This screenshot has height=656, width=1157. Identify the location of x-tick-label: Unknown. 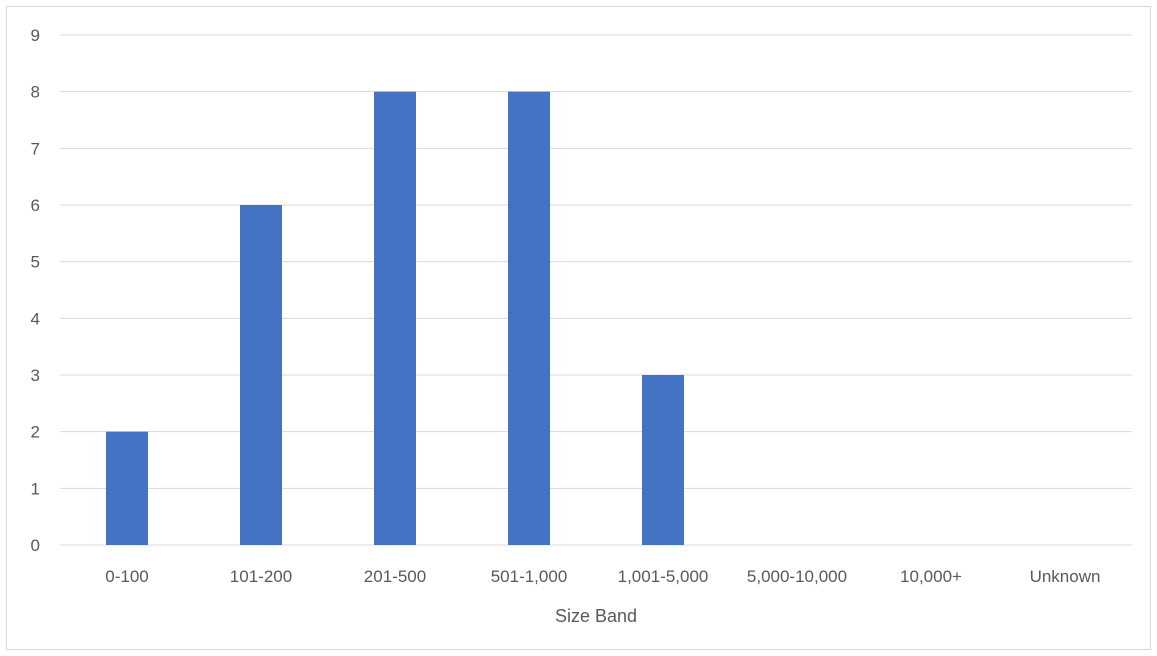
(1065, 576).